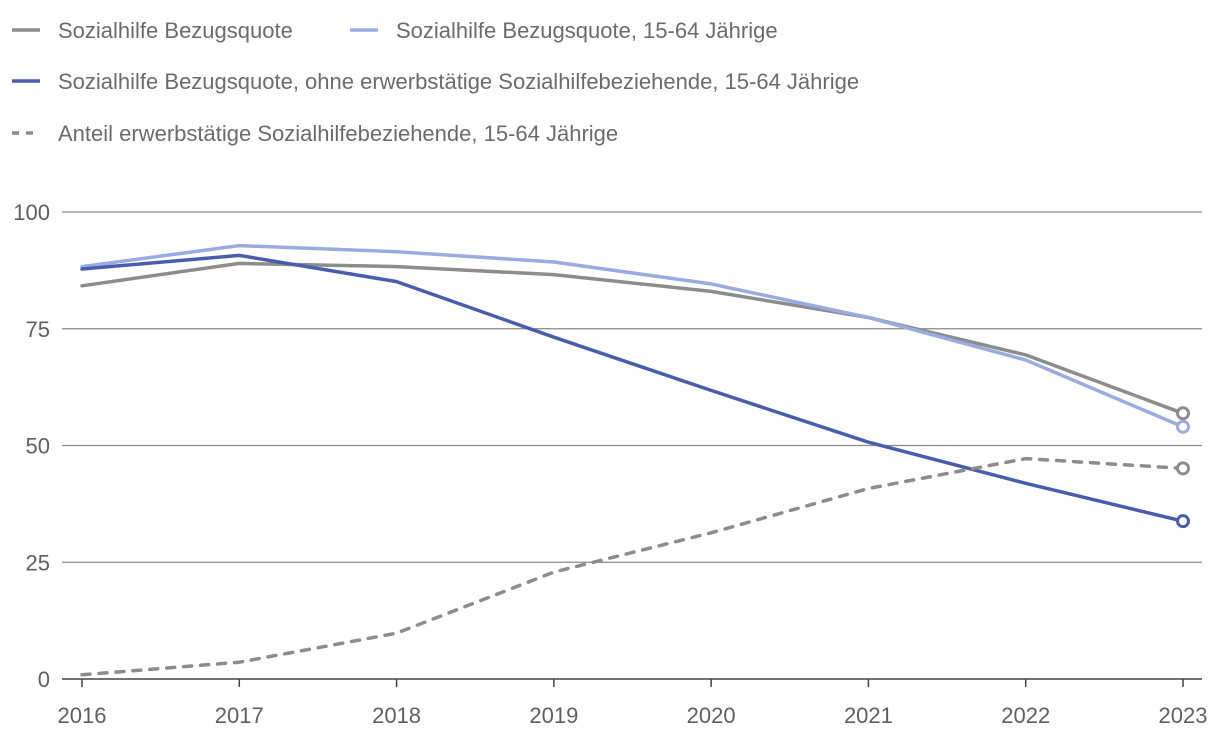  Describe the element at coordinates (38, 446) in the screenshot. I see `y-tick-label: 50` at that location.